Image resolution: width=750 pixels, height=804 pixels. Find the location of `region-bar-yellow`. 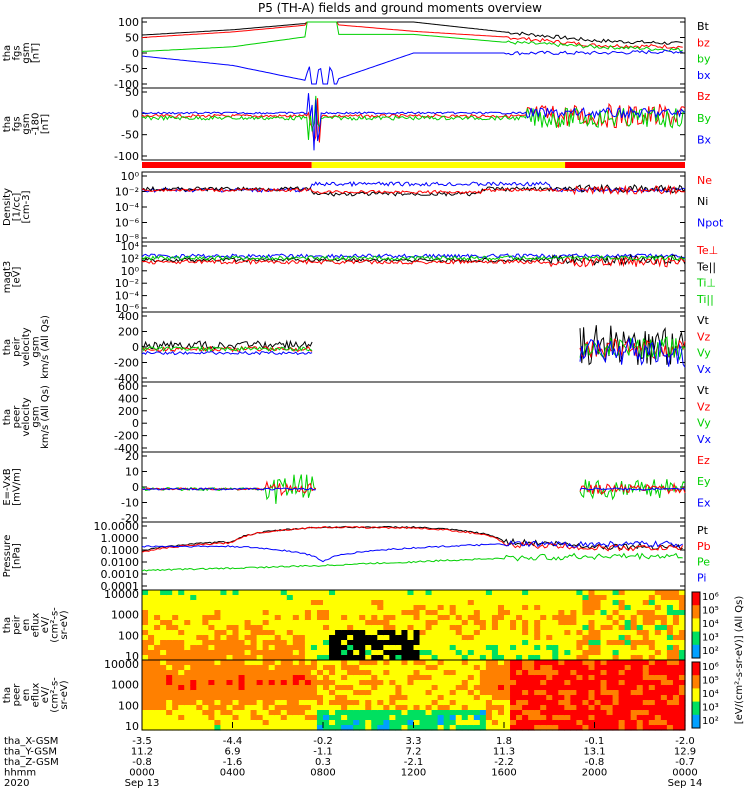

region-bar-yellow is located at coordinates (438, 165).